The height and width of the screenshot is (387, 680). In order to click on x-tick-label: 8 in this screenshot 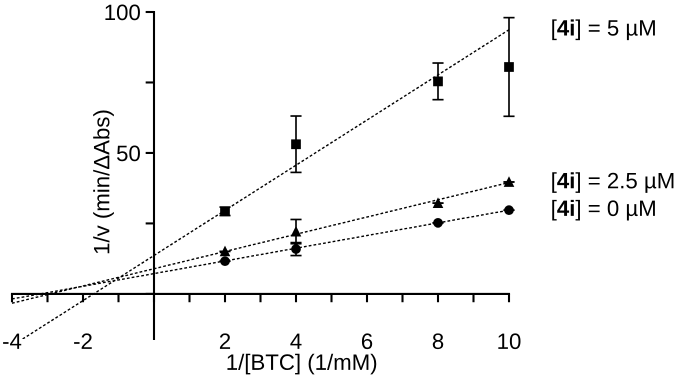, I will do `click(438, 341)`.